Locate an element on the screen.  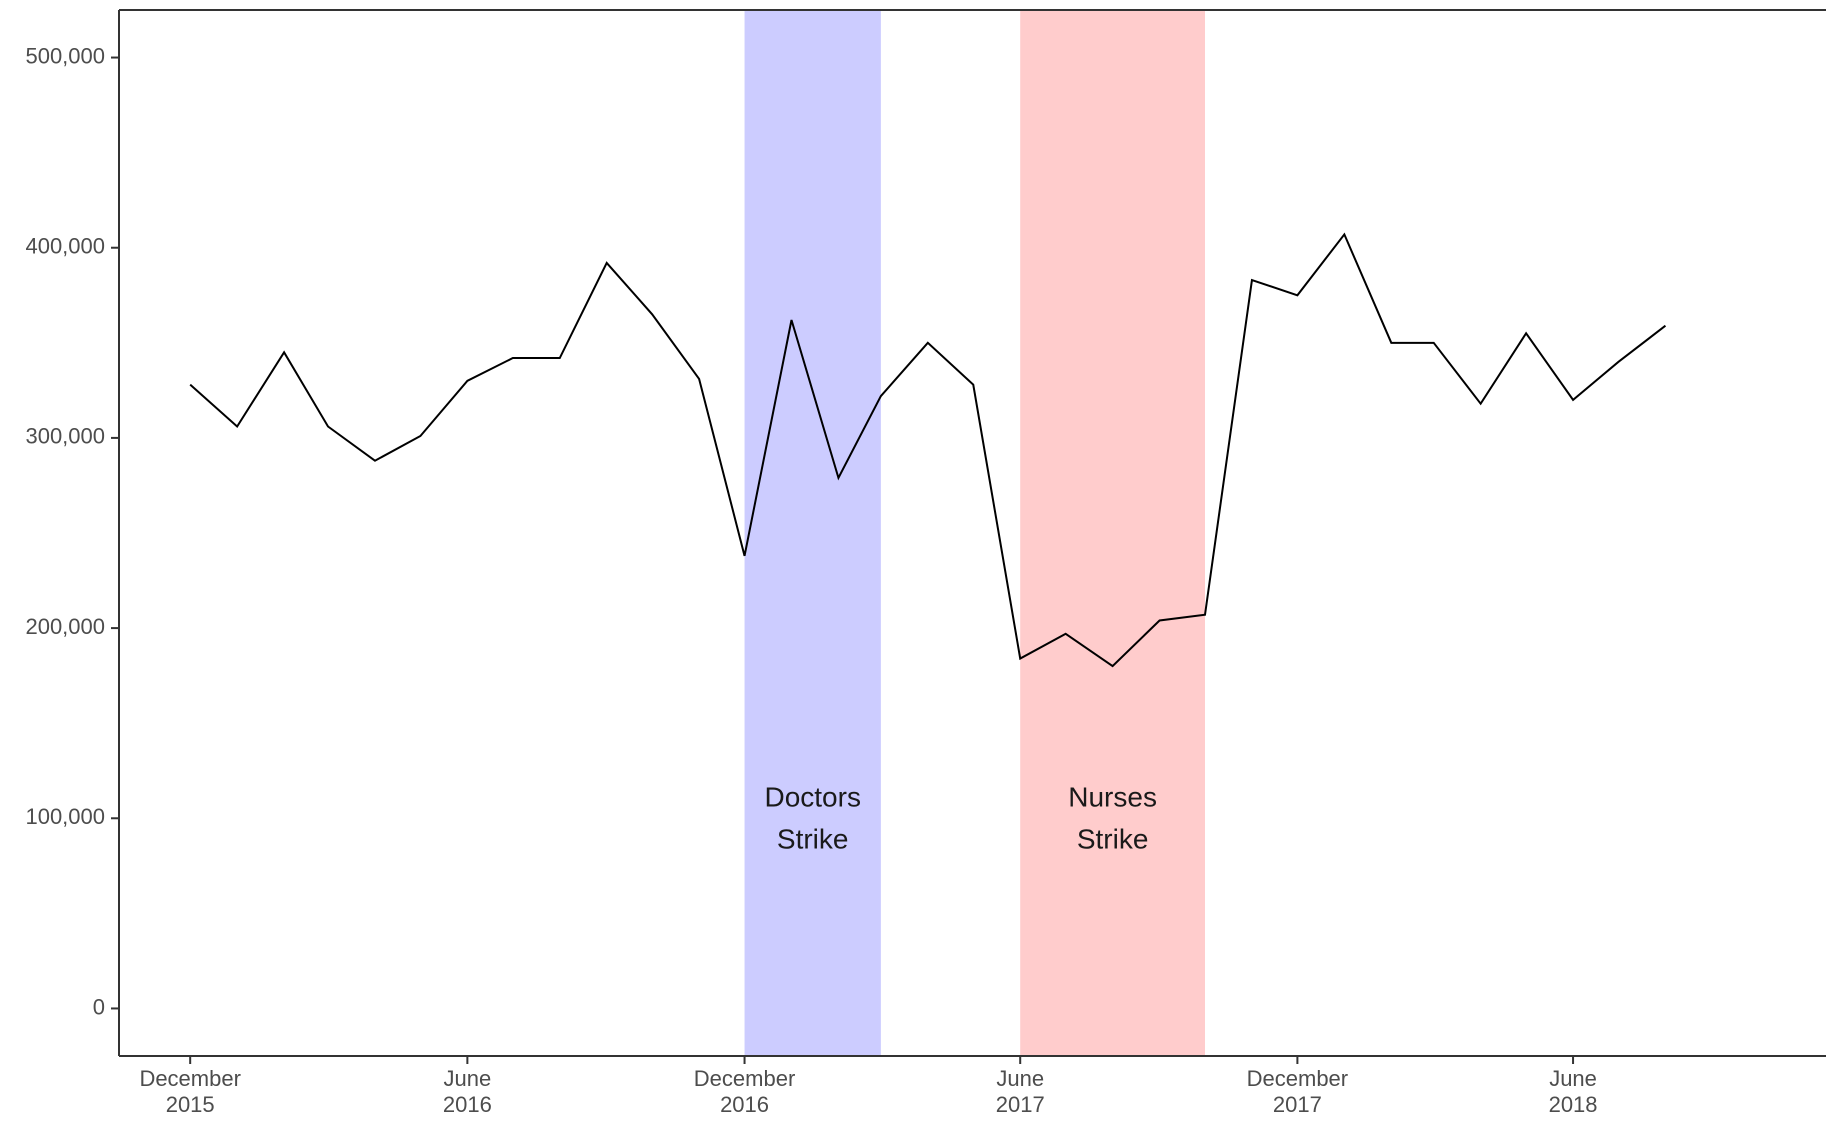
nurses-strike-label-line1: Nurses is located at coordinates (1112, 797).